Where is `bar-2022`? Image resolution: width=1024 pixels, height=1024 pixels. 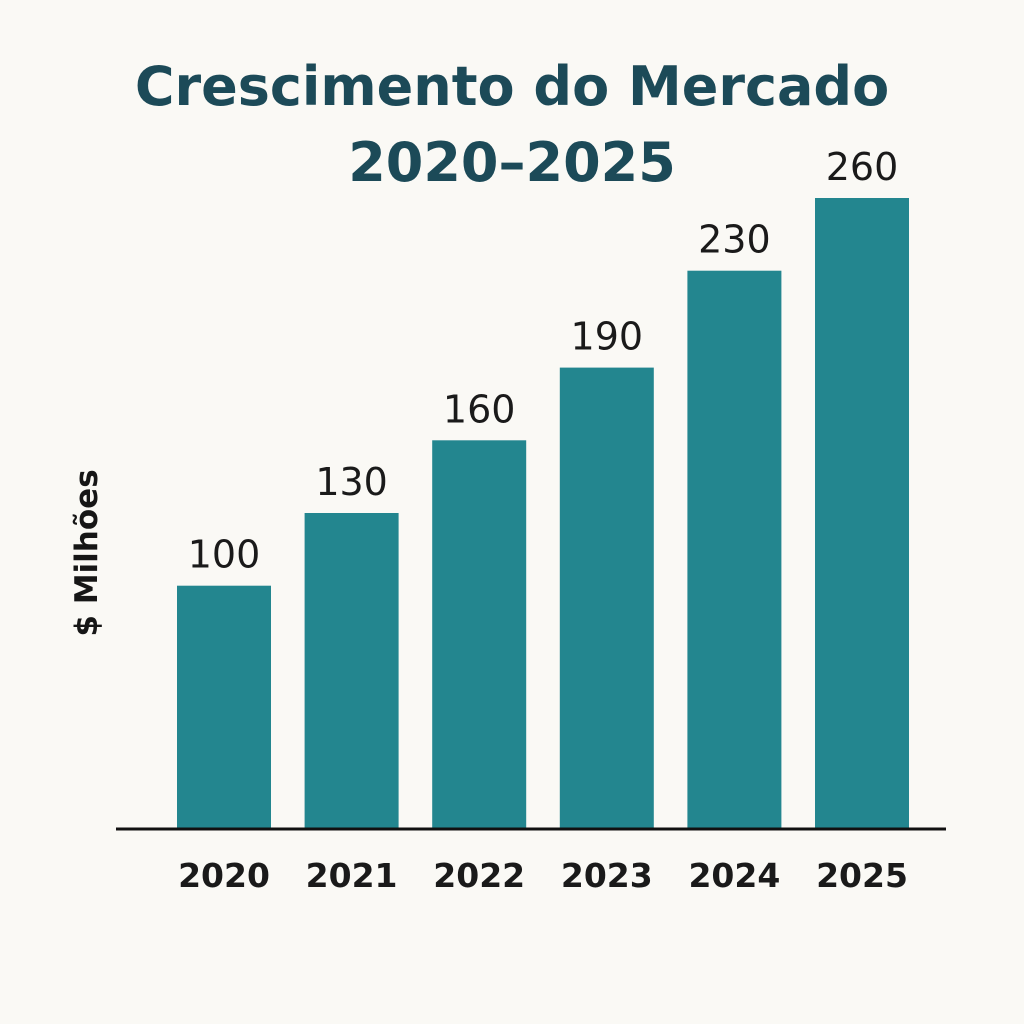 bar-2022 is located at coordinates (479, 634).